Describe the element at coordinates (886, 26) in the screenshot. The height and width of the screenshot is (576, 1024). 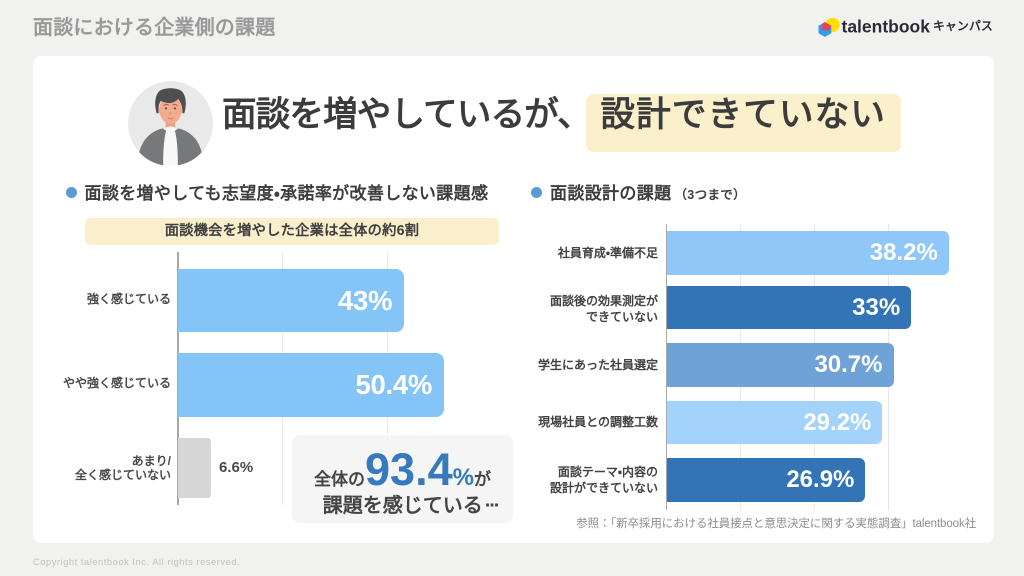
I see `svg-text: talentbook` at that location.